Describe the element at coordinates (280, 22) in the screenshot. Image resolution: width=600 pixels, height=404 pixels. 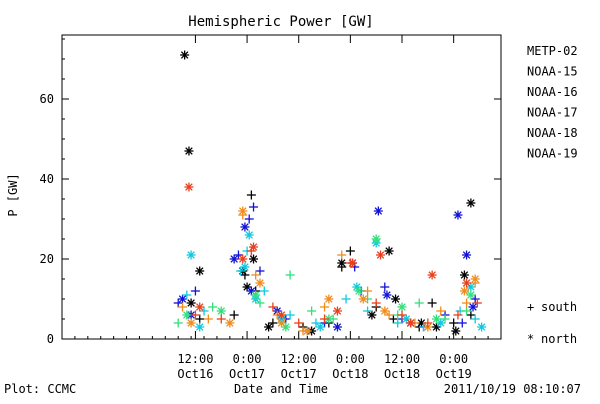
I see `chart-title: Hemispheric Power [GW]` at that location.